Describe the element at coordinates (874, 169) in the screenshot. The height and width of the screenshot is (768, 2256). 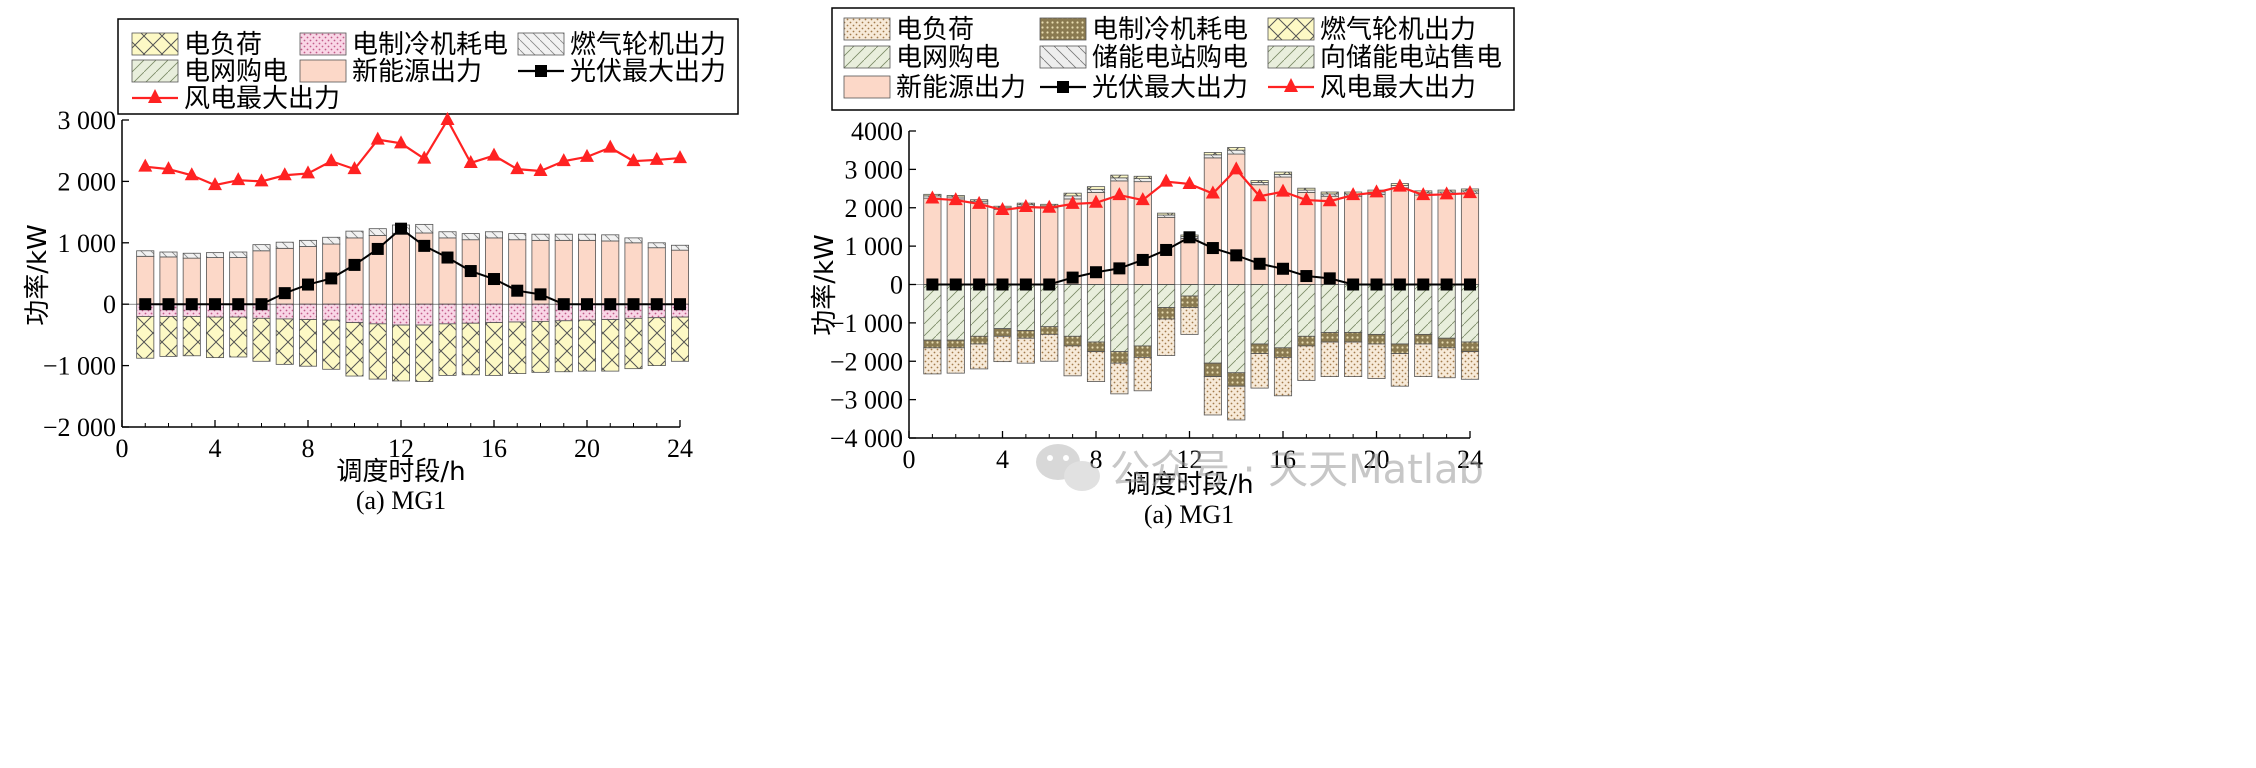
I see `y-tick-label: 3 000` at that location.